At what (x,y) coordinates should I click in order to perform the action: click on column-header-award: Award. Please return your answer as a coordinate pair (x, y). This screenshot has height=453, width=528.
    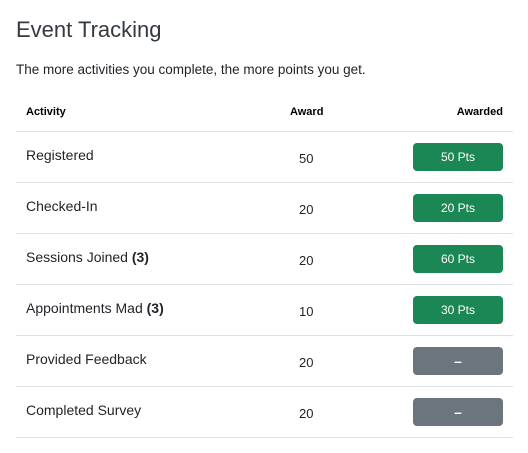
    Looking at the image, I should click on (307, 112).